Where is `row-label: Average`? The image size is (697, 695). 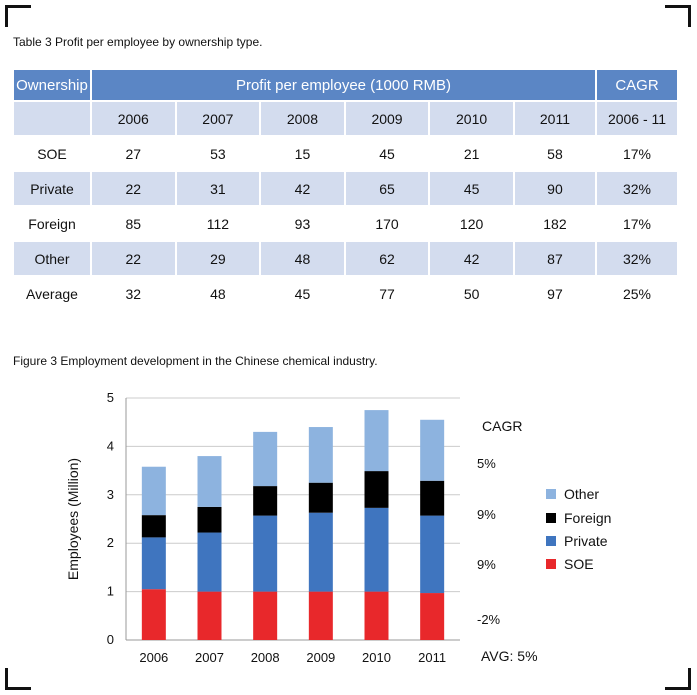
row-label: Average is located at coordinates (52, 293).